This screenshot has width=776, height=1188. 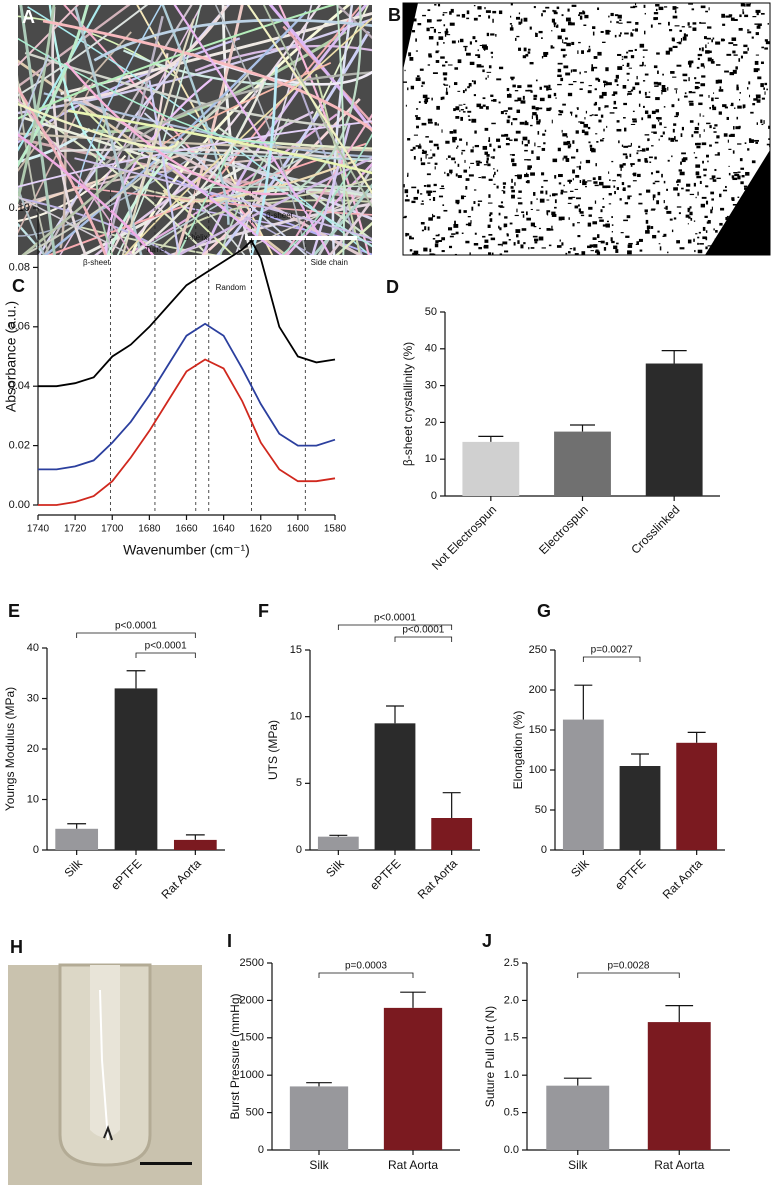 What do you see at coordinates (273, 750) in the screenshot?
I see `y-axis-label: UTS (MPa)` at bounding box center [273, 750].